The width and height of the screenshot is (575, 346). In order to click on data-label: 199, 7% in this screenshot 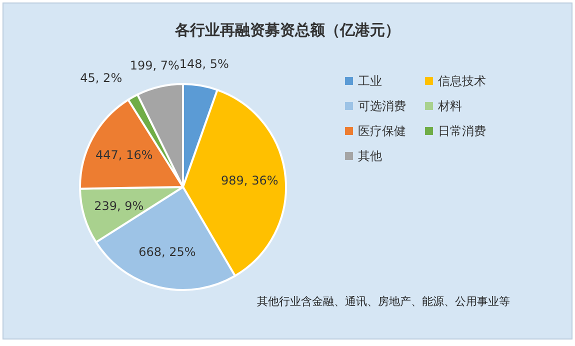, I will do `click(155, 65)`.